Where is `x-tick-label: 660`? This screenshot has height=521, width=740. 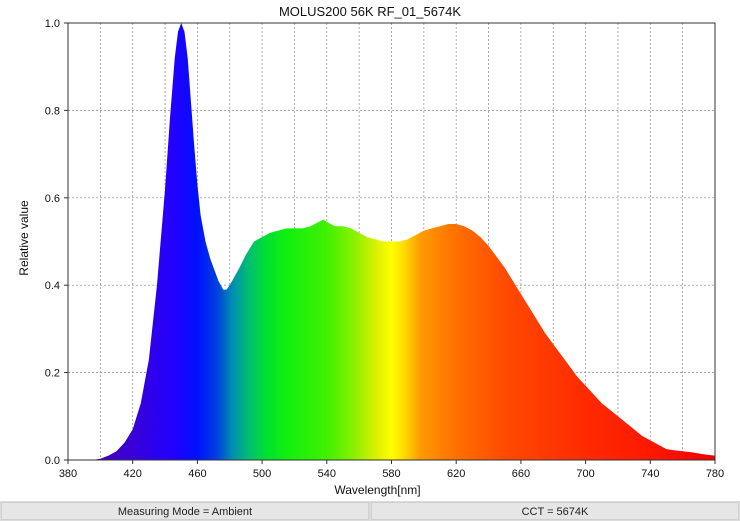
x-tick-label: 660 is located at coordinates (521, 474).